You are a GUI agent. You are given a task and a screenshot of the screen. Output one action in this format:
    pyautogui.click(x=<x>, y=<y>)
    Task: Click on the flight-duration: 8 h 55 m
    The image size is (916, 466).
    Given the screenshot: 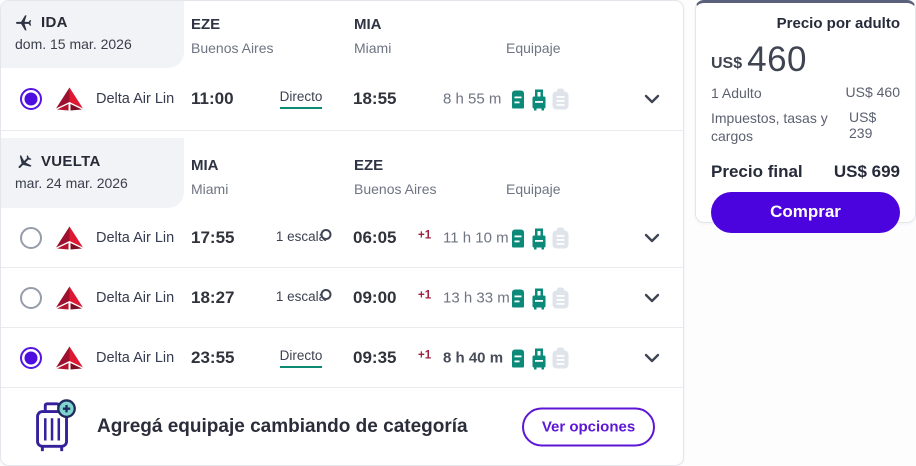 What is the action you would take?
    pyautogui.click(x=472, y=99)
    